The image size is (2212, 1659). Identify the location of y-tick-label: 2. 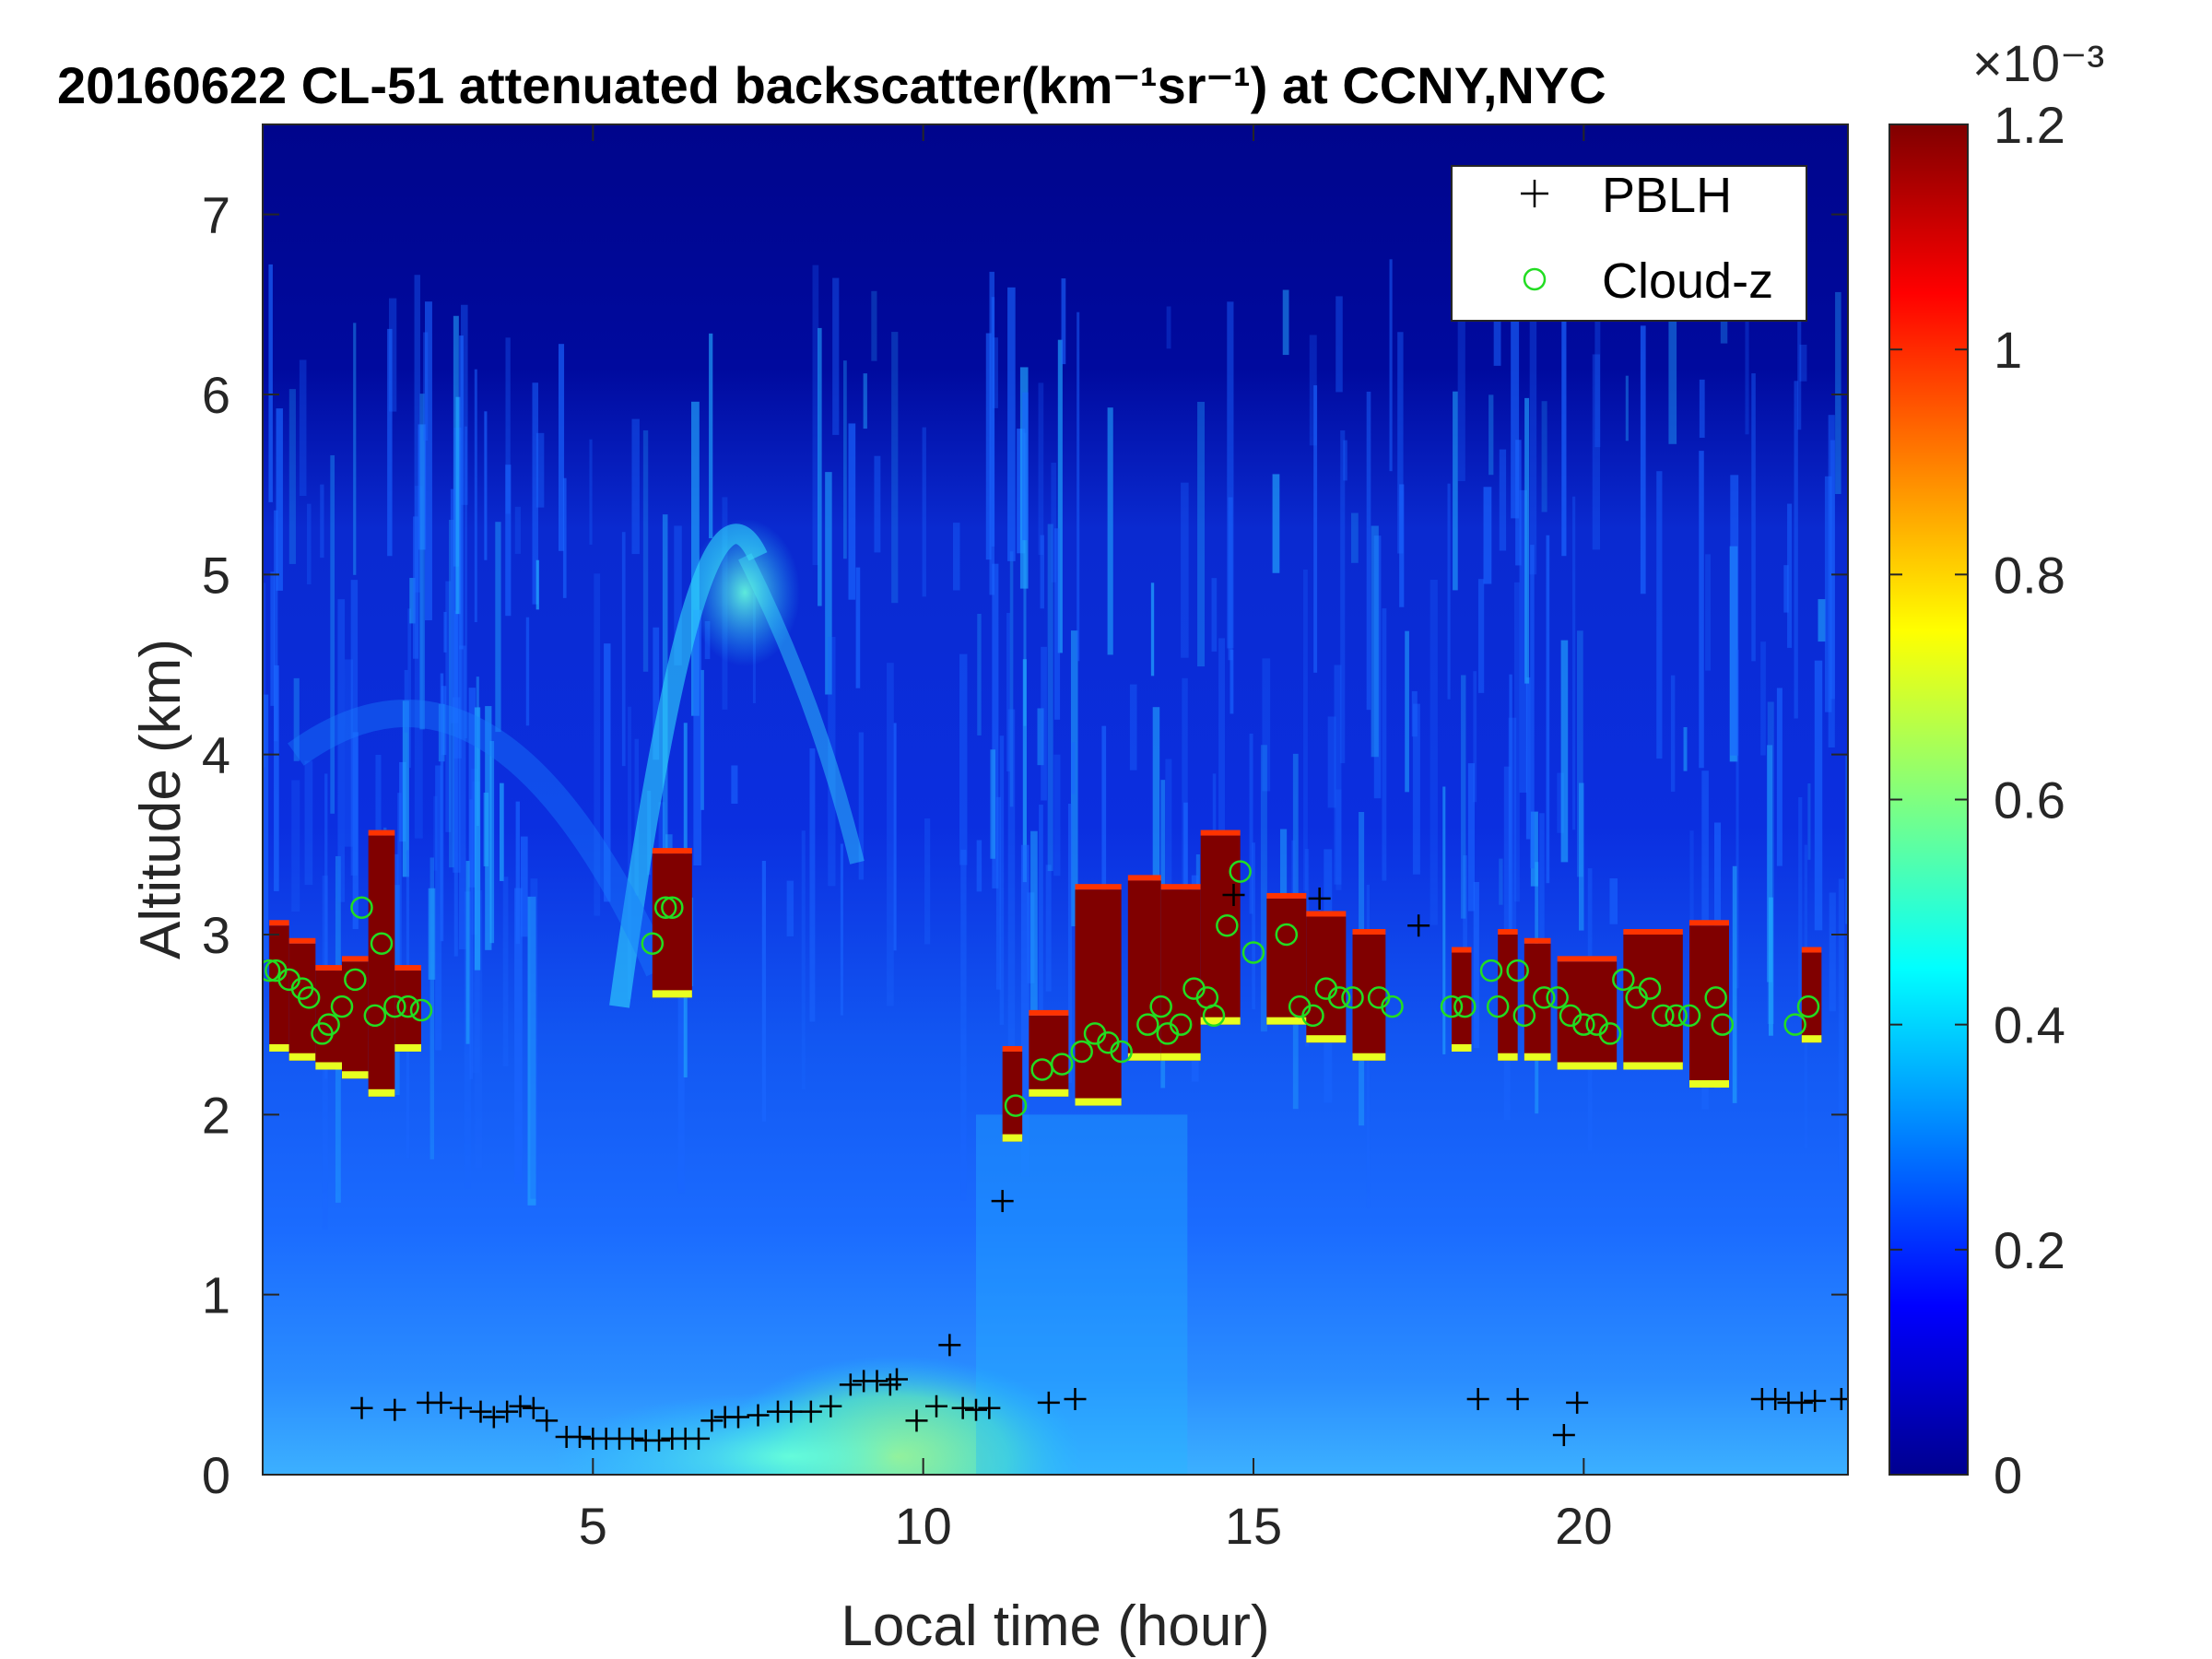
(216, 1115).